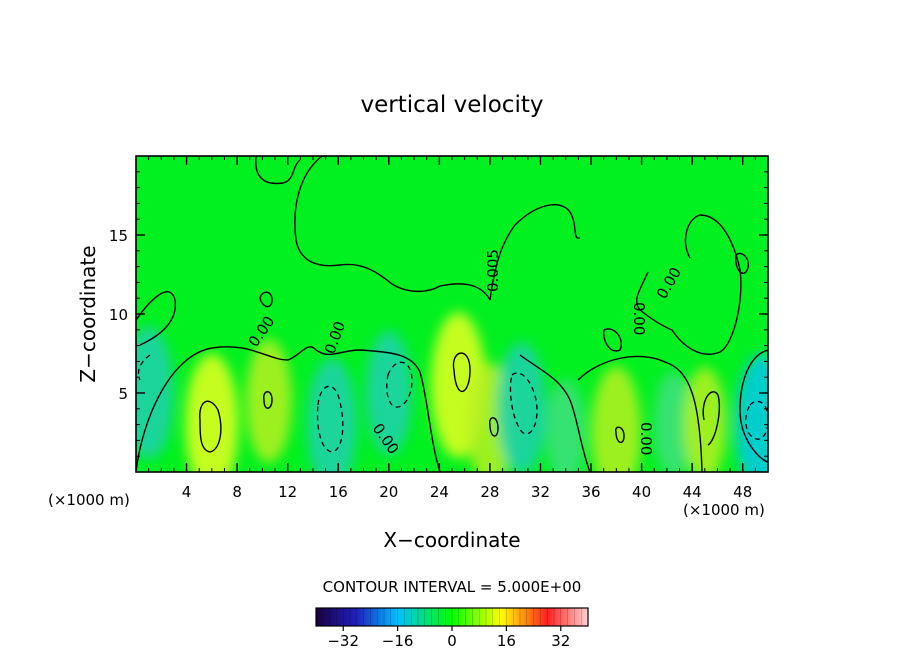 This screenshot has width=904, height=654. Describe the element at coordinates (88, 313) in the screenshot. I see `y-axis-label: Z−coordinate` at that location.